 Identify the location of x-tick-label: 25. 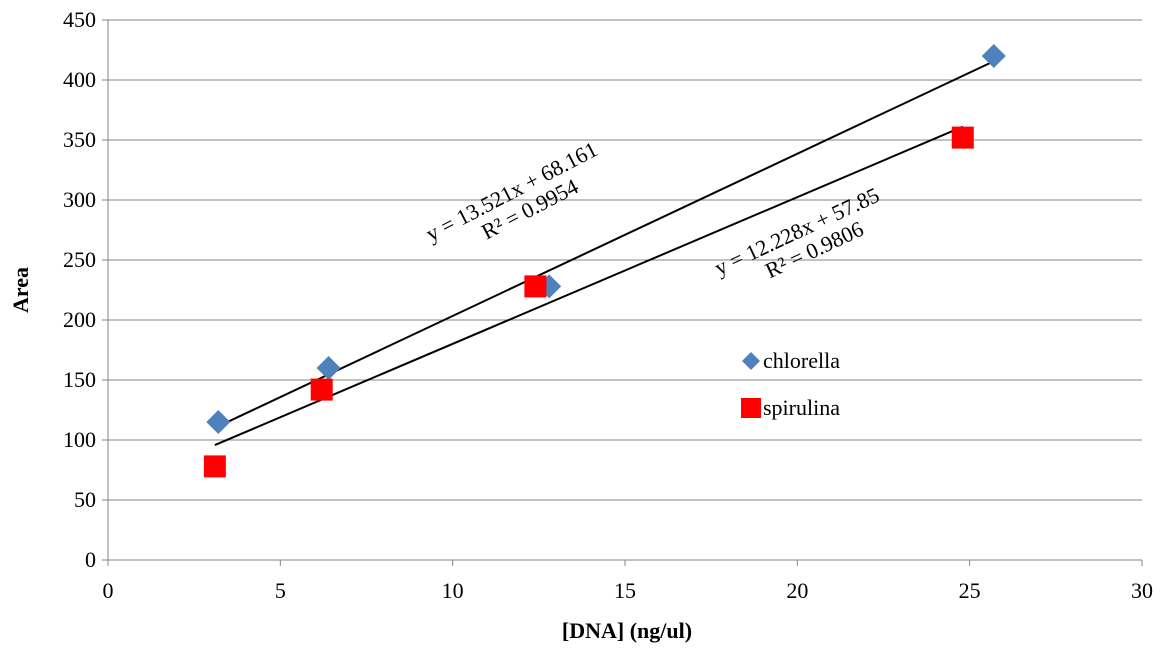
(970, 590).